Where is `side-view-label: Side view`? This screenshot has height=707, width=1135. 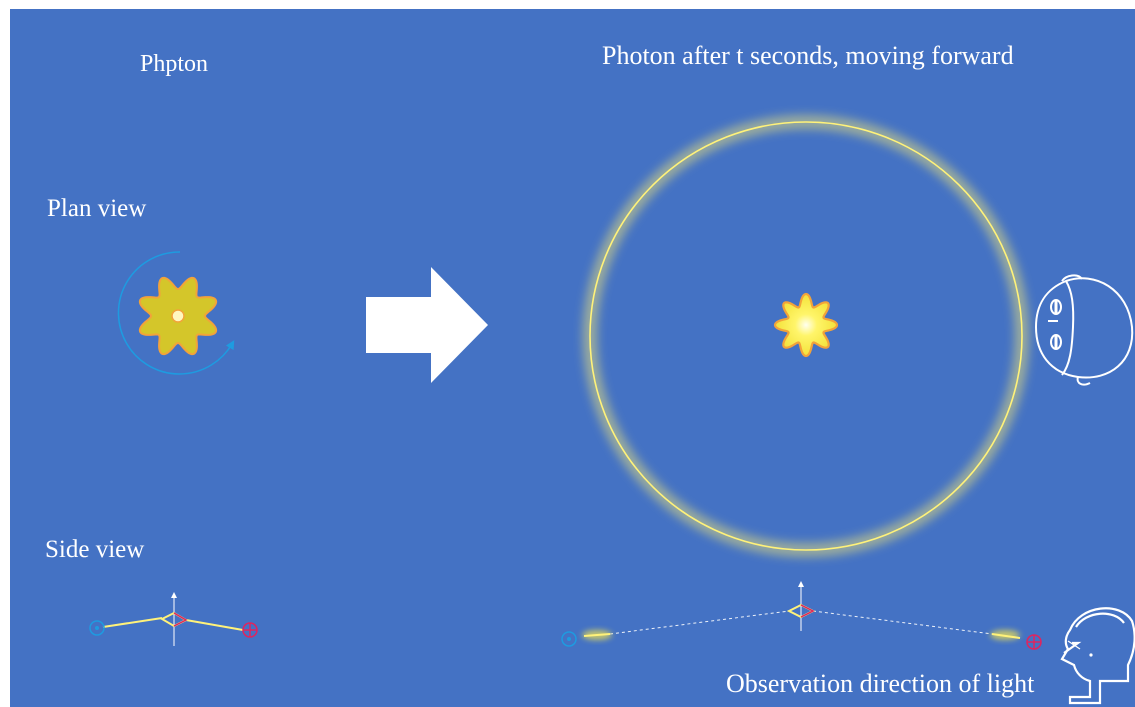
side-view-label: Side view is located at coordinates (95, 549).